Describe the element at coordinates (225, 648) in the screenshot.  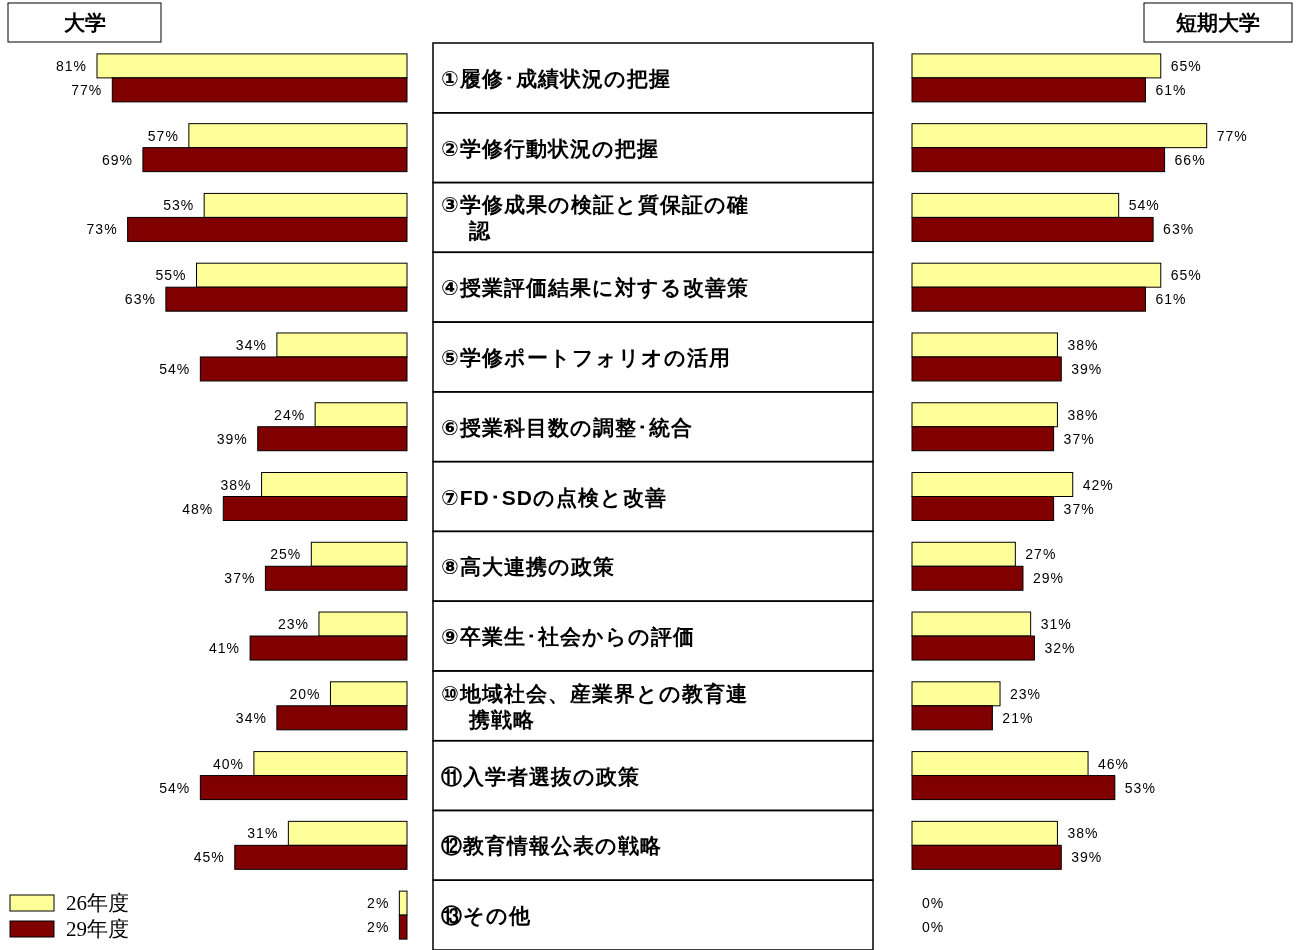
I see `data-label: 41%` at that location.